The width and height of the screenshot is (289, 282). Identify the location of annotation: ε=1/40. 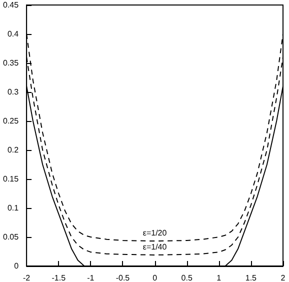
(155, 247).